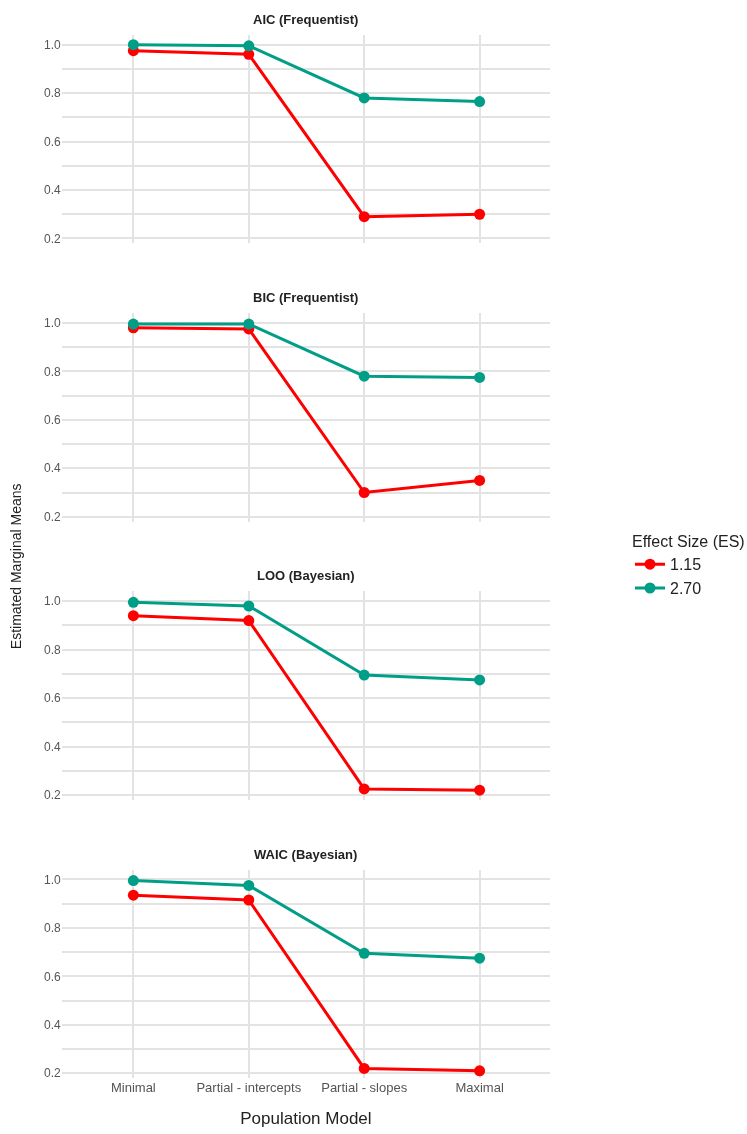  I want to click on legend-label: 2.70, so click(686, 589).